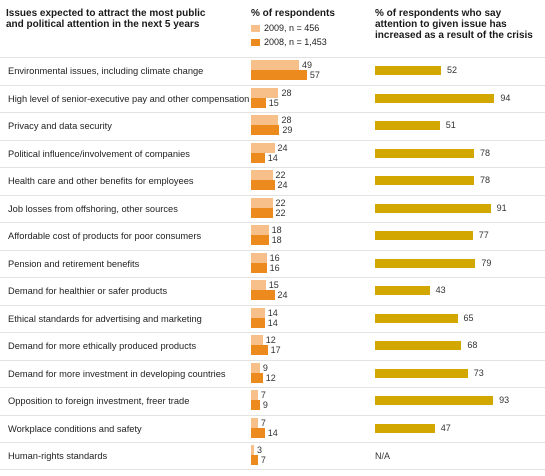  I want to click on attention-value-label: 51, so click(450, 125).